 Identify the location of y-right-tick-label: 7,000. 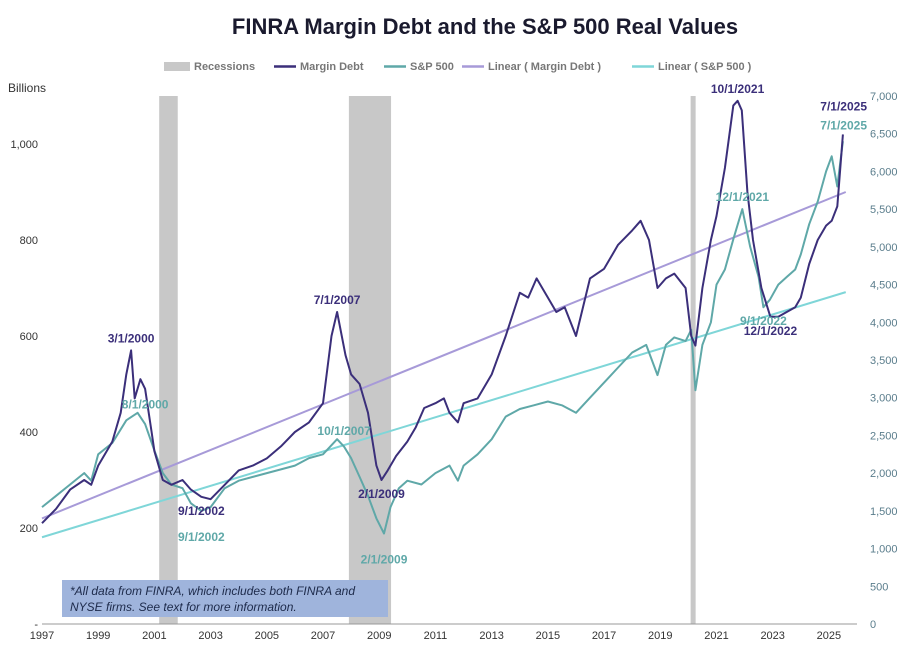
(884, 97).